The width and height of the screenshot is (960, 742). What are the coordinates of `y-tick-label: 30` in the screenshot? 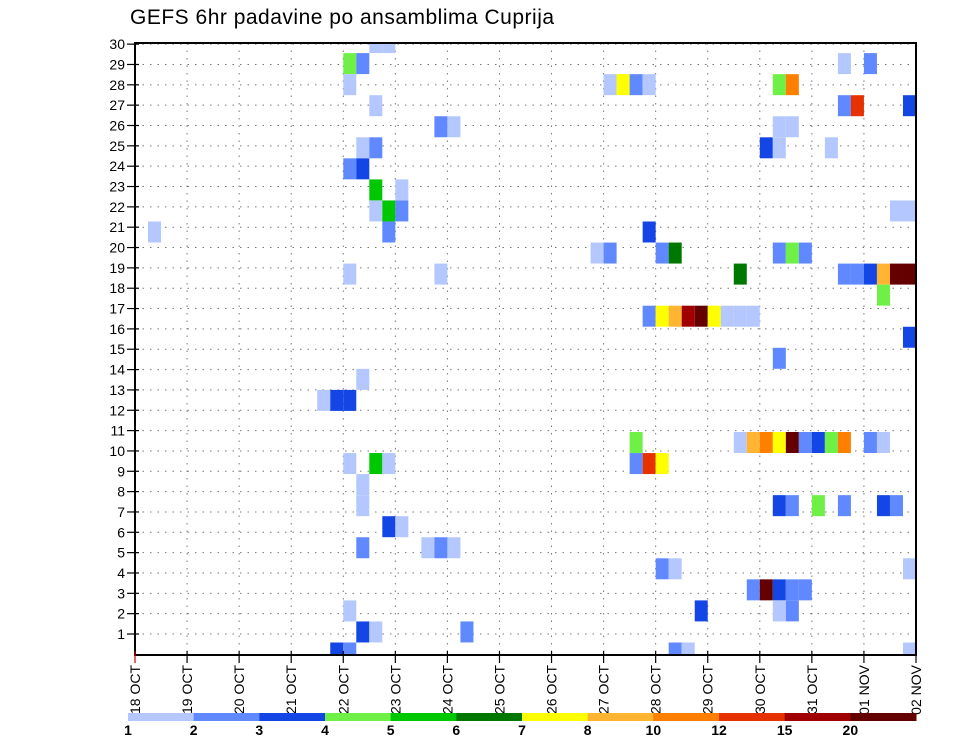 It's located at (117, 44).